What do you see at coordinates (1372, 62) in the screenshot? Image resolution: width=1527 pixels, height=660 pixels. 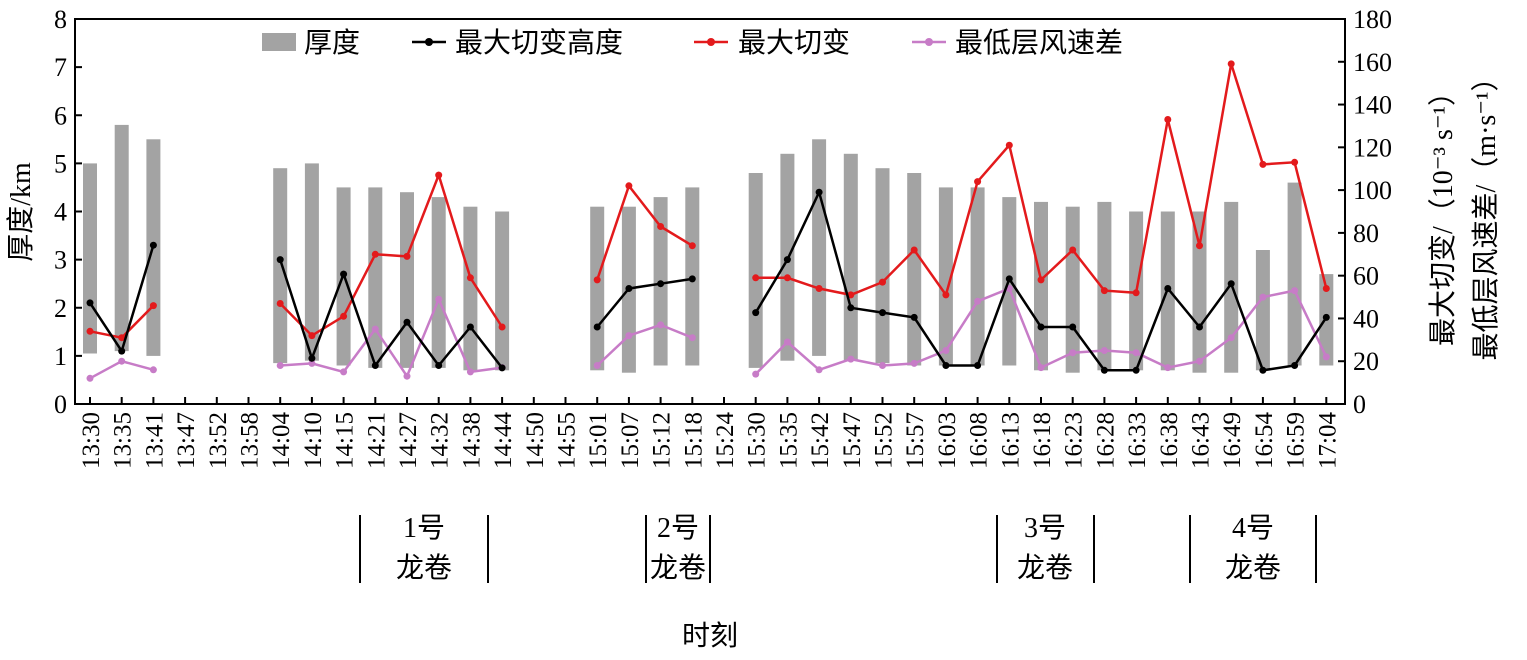 I see `right-y-tick-label: 160` at bounding box center [1372, 62].